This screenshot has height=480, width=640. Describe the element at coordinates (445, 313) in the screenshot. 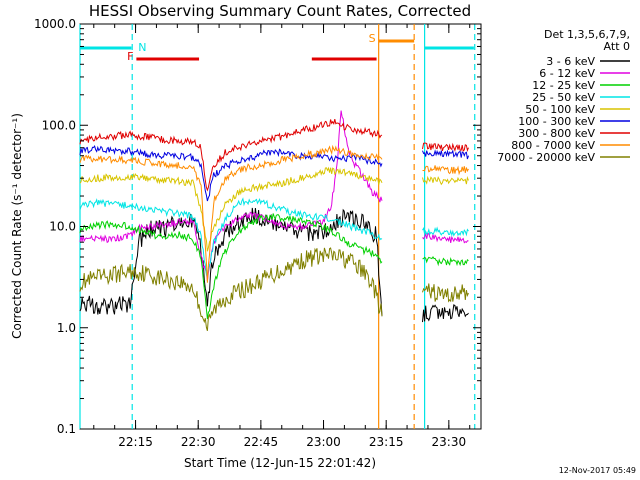

I see `series-line-3-6-kev` at that location.